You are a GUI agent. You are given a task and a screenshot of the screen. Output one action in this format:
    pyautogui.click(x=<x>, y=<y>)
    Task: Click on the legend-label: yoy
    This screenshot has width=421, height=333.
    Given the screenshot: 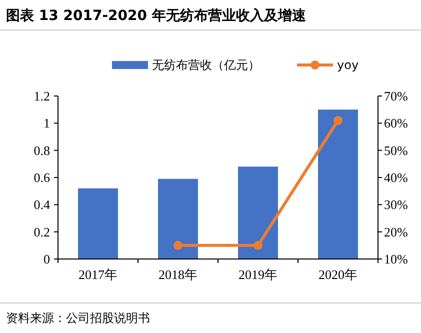 What is the action you would take?
    pyautogui.click(x=348, y=65)
    